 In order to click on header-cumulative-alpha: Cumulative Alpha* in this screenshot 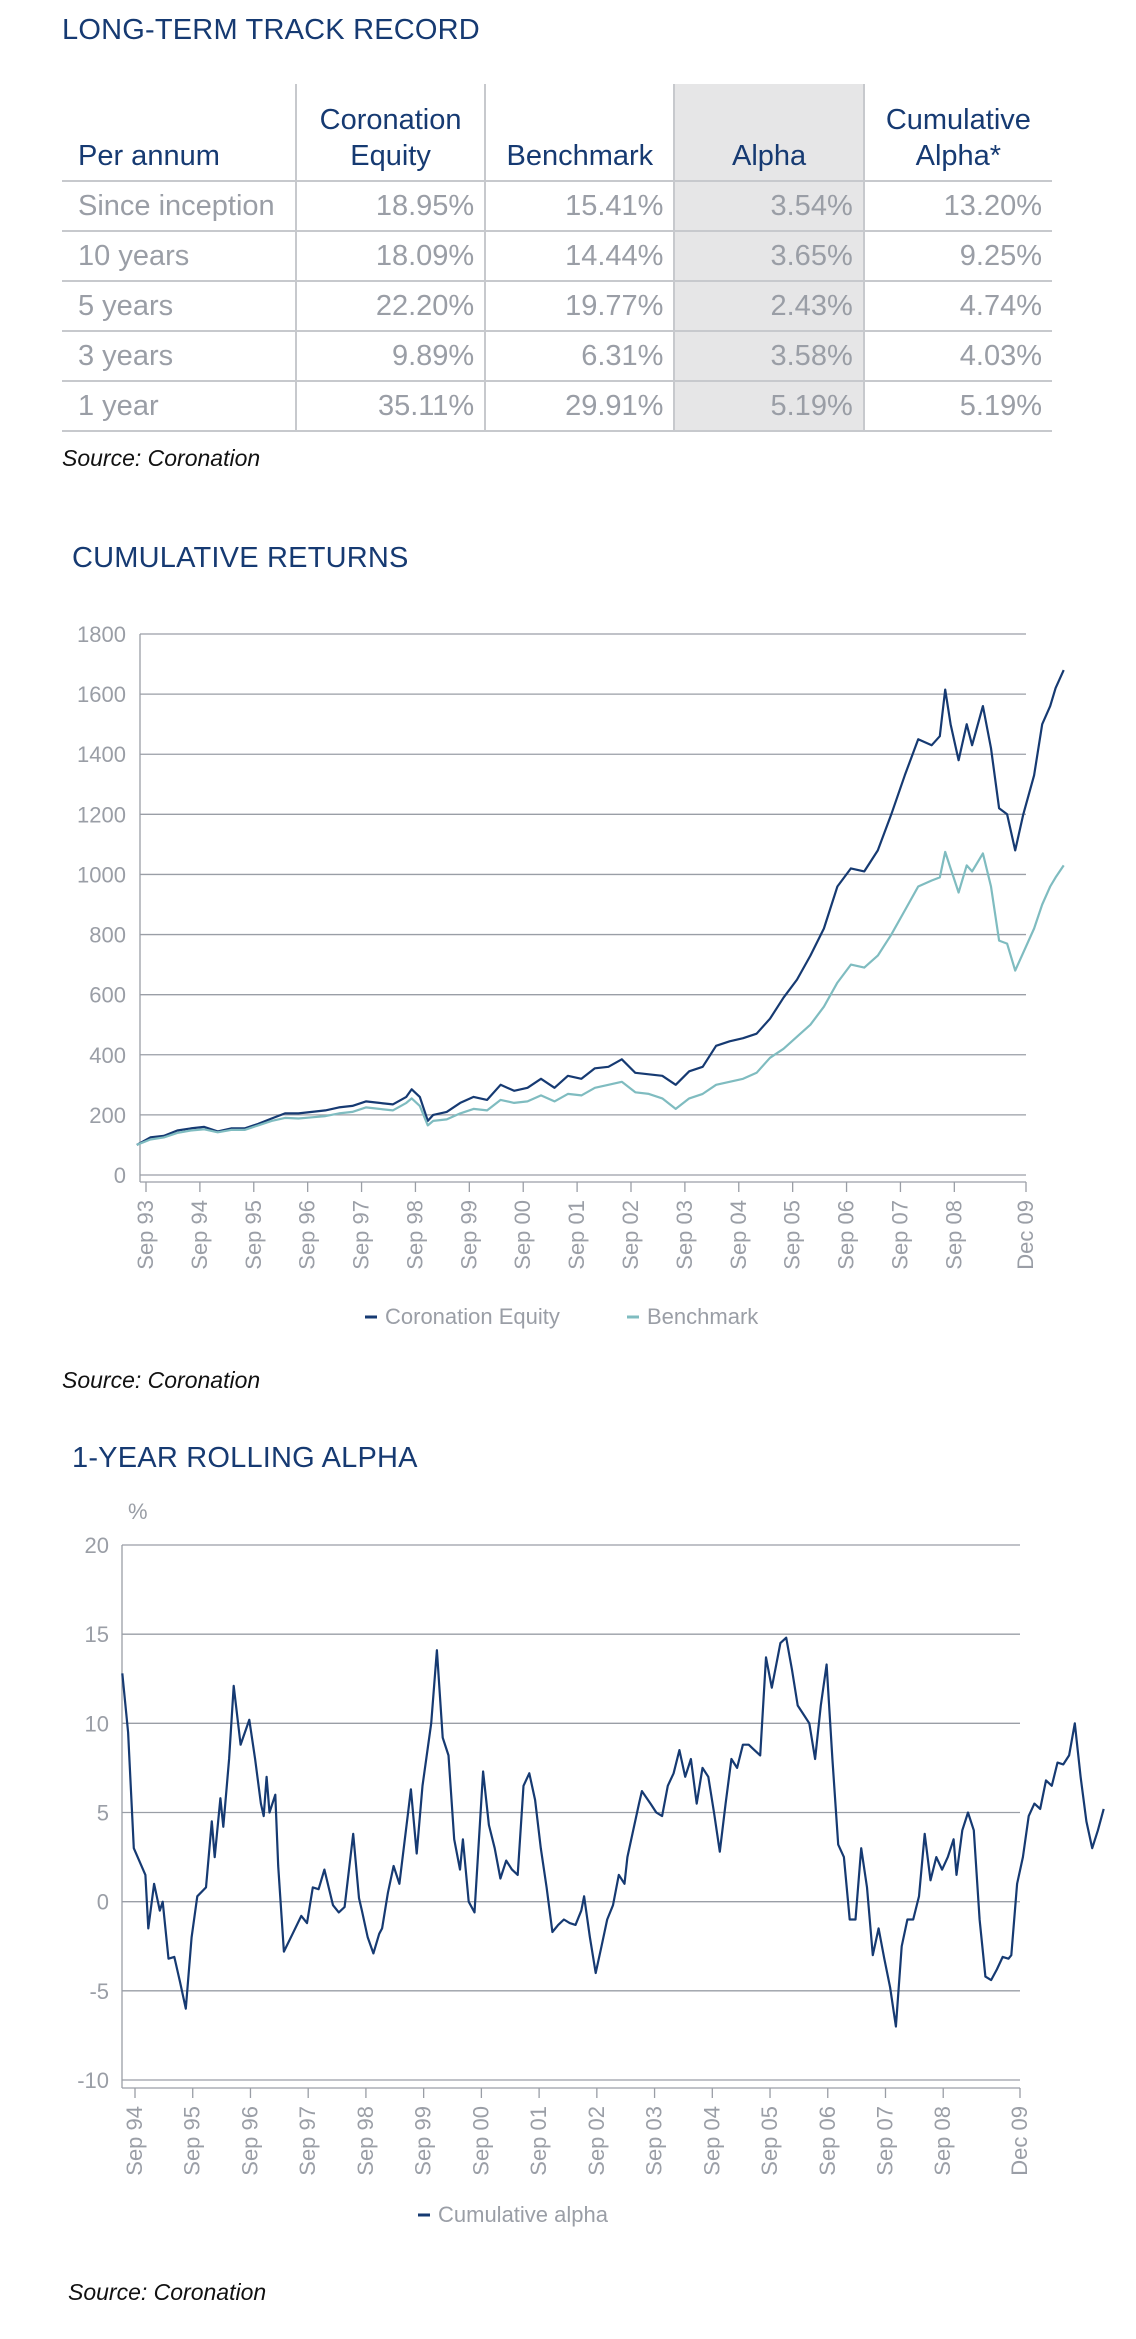, I will do `click(957, 132)`.